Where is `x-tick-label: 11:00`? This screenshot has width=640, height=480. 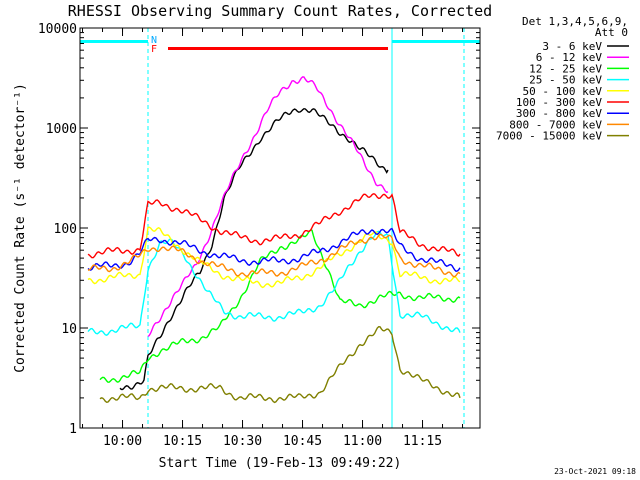
x-tick-label: 11:00 is located at coordinates (362, 441).